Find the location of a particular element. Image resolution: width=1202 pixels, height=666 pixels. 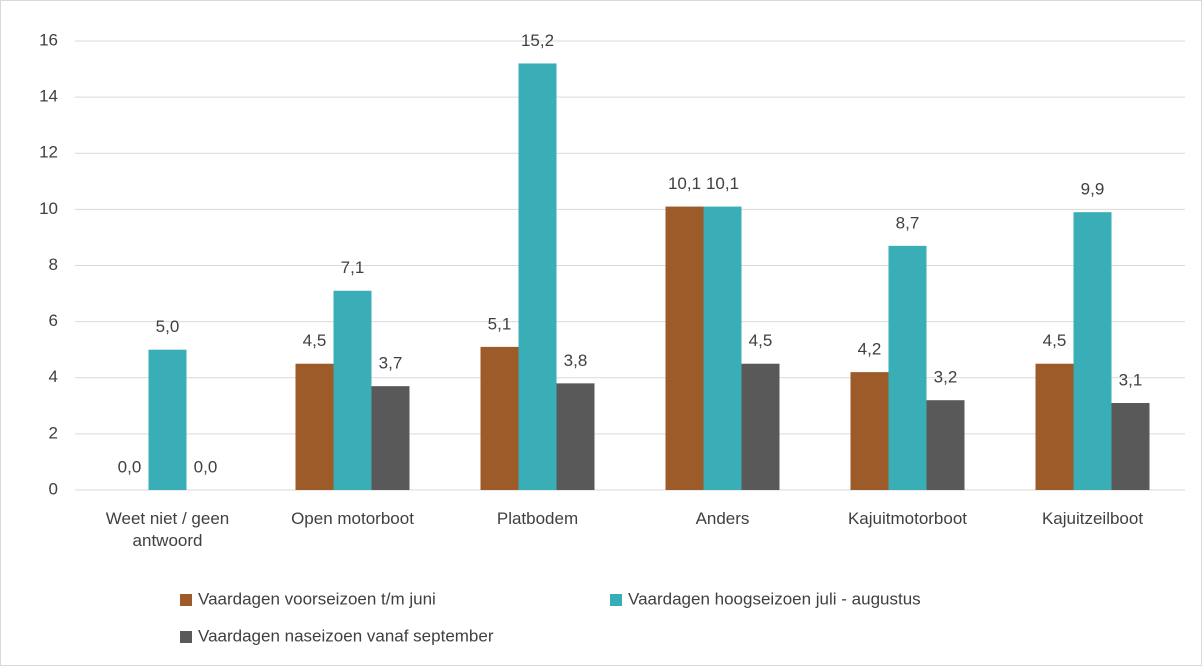

x-tick-label: Kajuitzeilboot is located at coordinates (1092, 518).